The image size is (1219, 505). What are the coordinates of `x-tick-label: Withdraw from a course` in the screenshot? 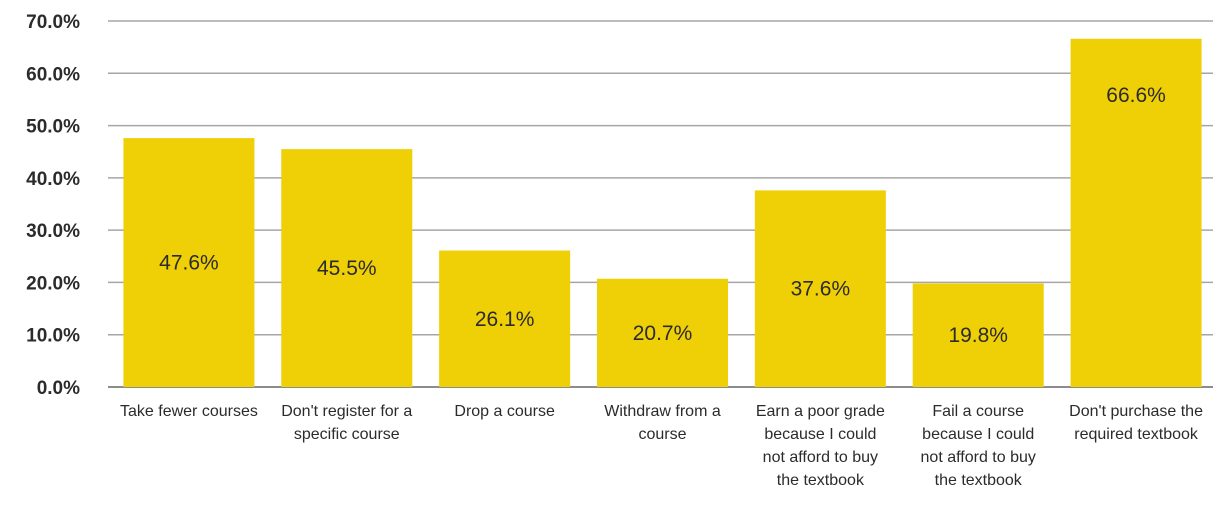 It's located at (662, 423).